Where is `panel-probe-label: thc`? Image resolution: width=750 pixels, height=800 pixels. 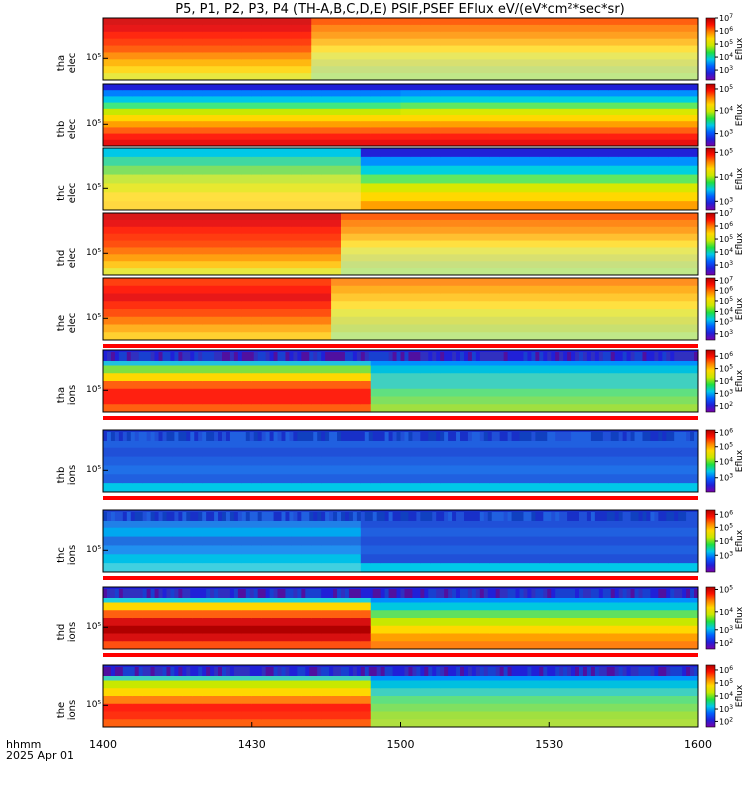
panel-probe-label: thc is located at coordinates (61, 555).